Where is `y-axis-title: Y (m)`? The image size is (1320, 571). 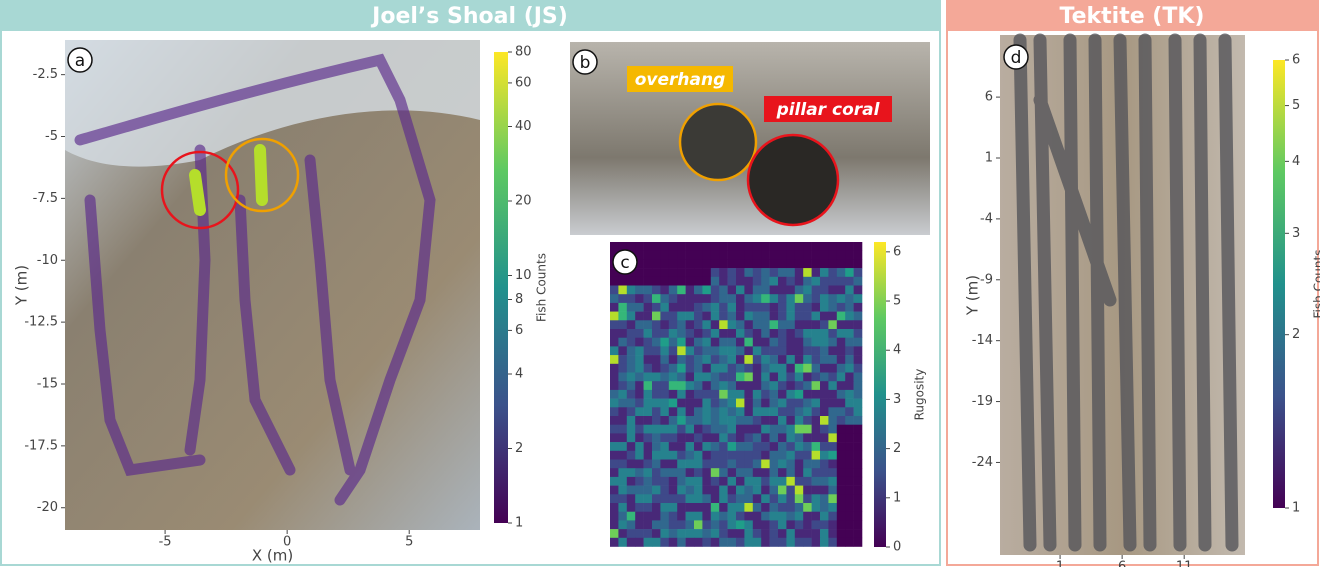
y-axis-title: Y (m) is located at coordinates (973, 295).